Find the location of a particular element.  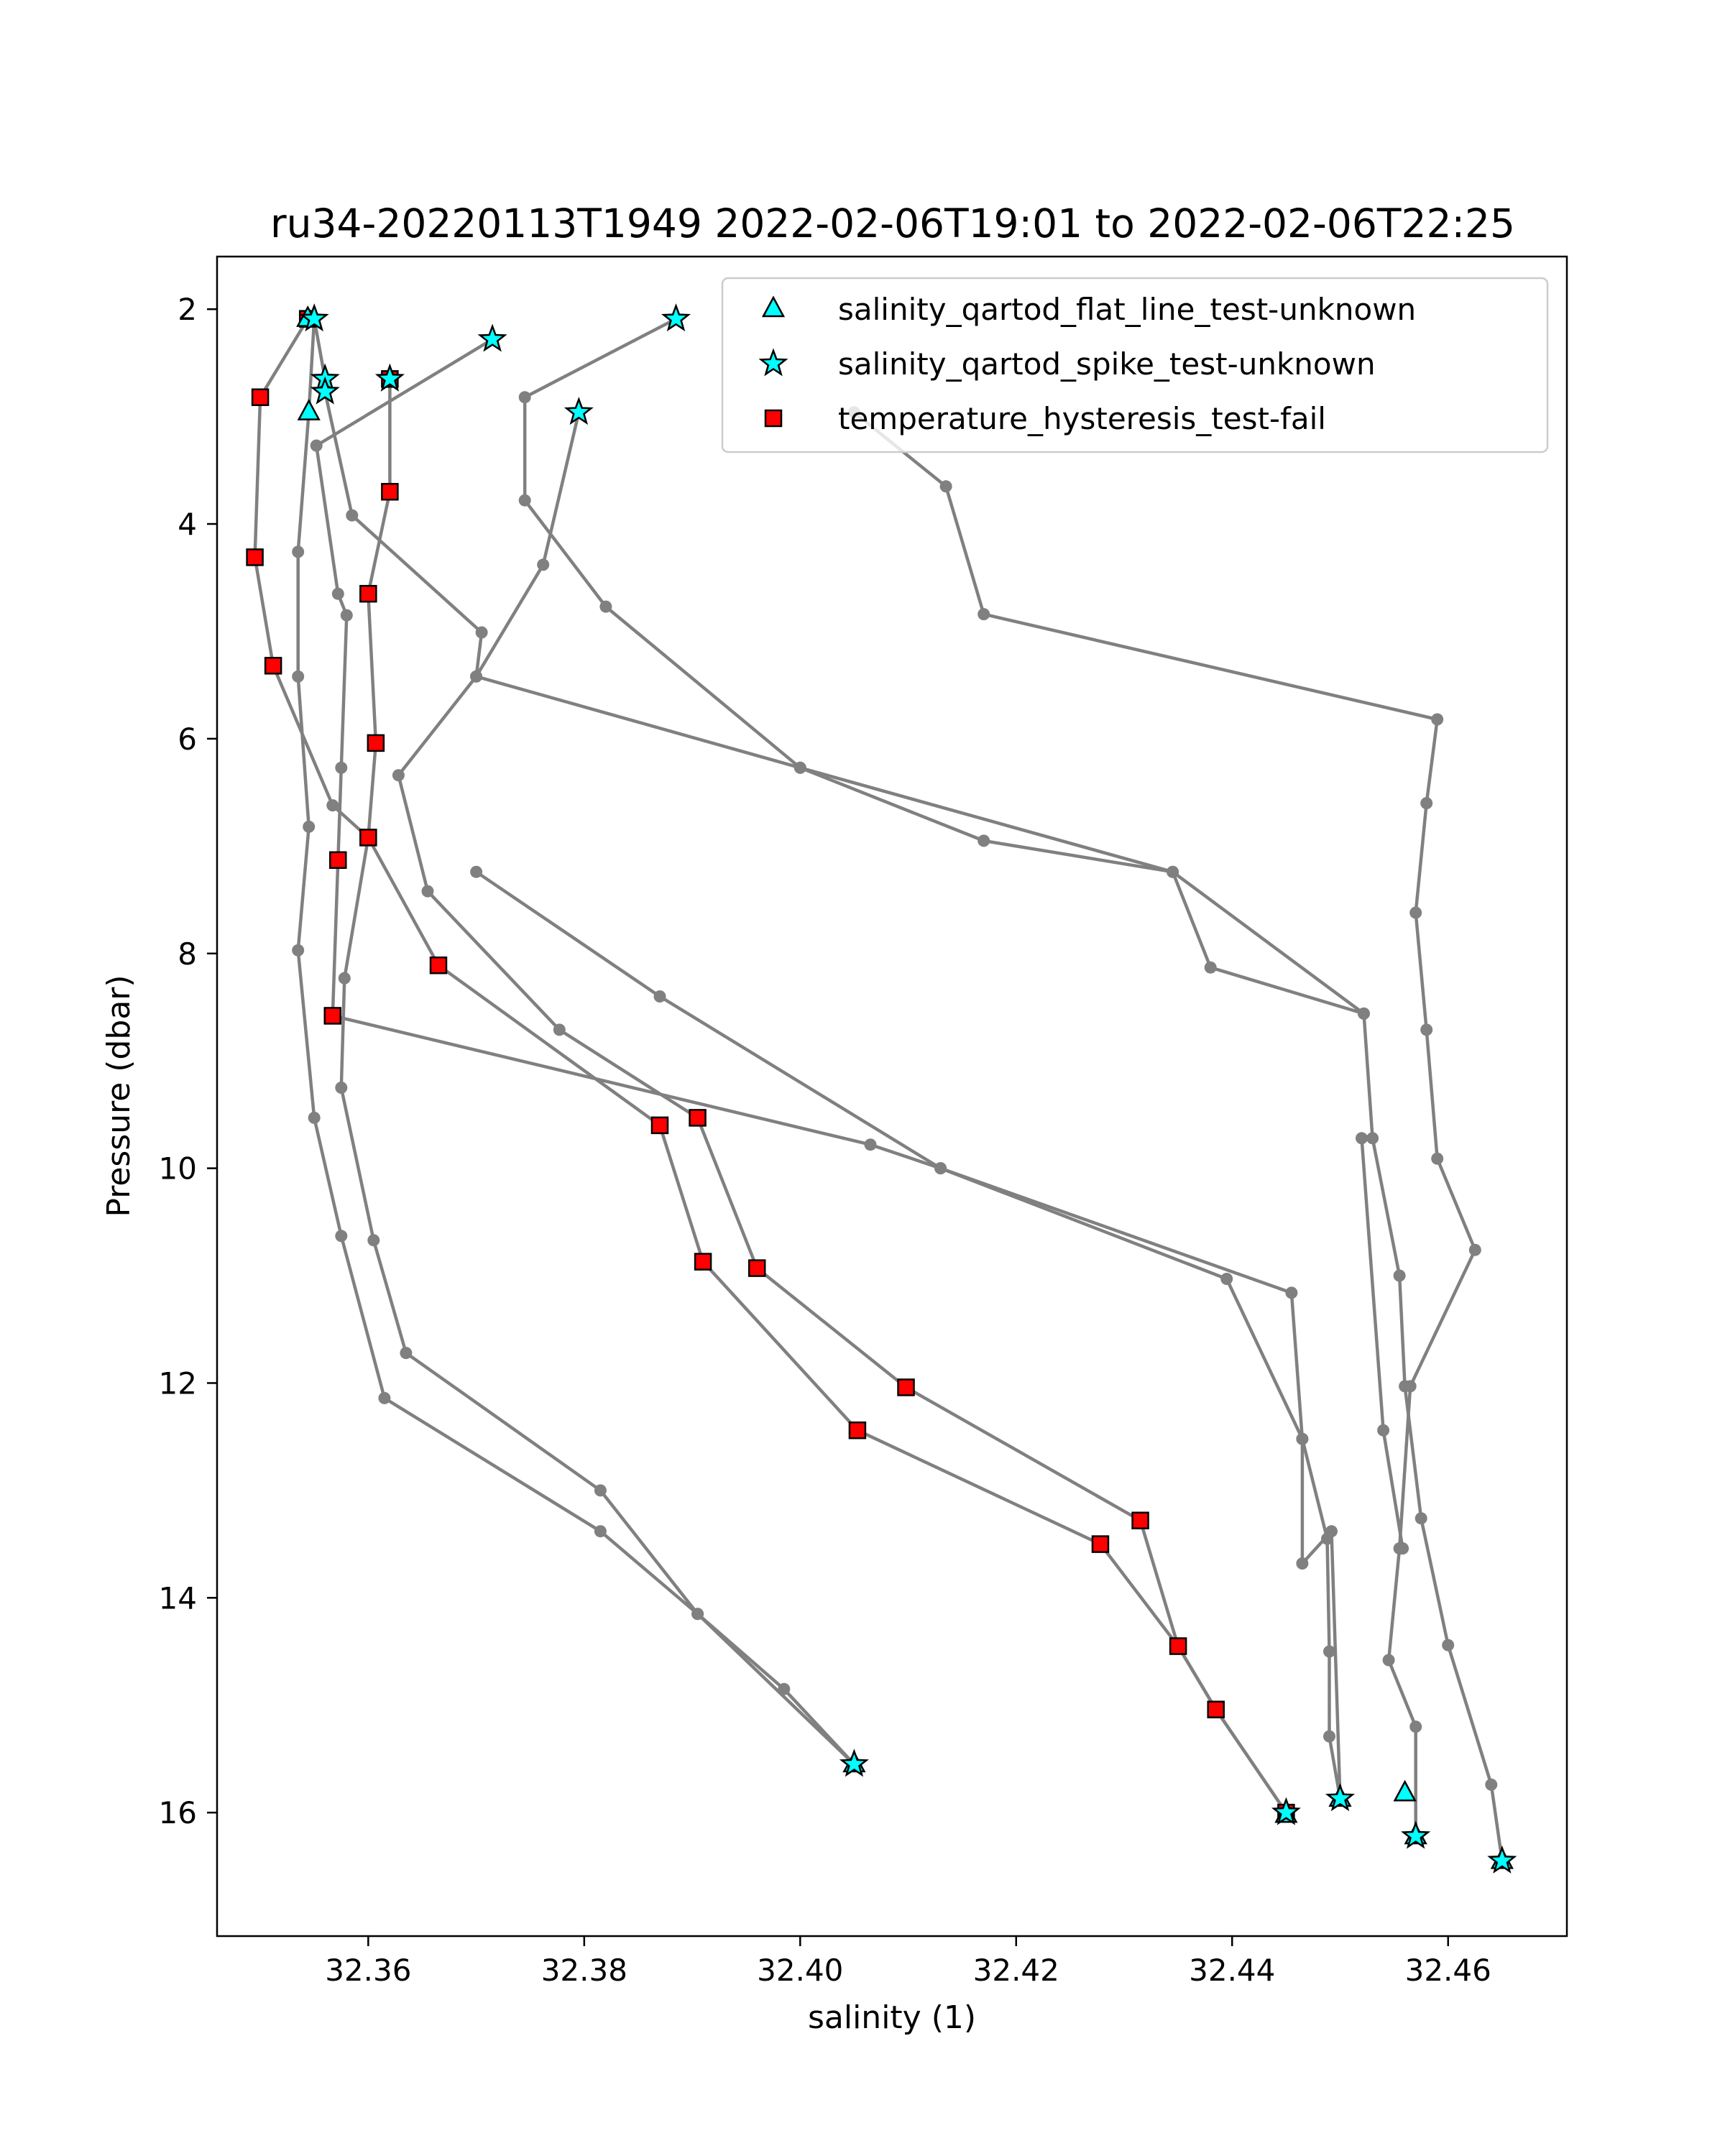

y-tick-label: 6 is located at coordinates (187, 739).